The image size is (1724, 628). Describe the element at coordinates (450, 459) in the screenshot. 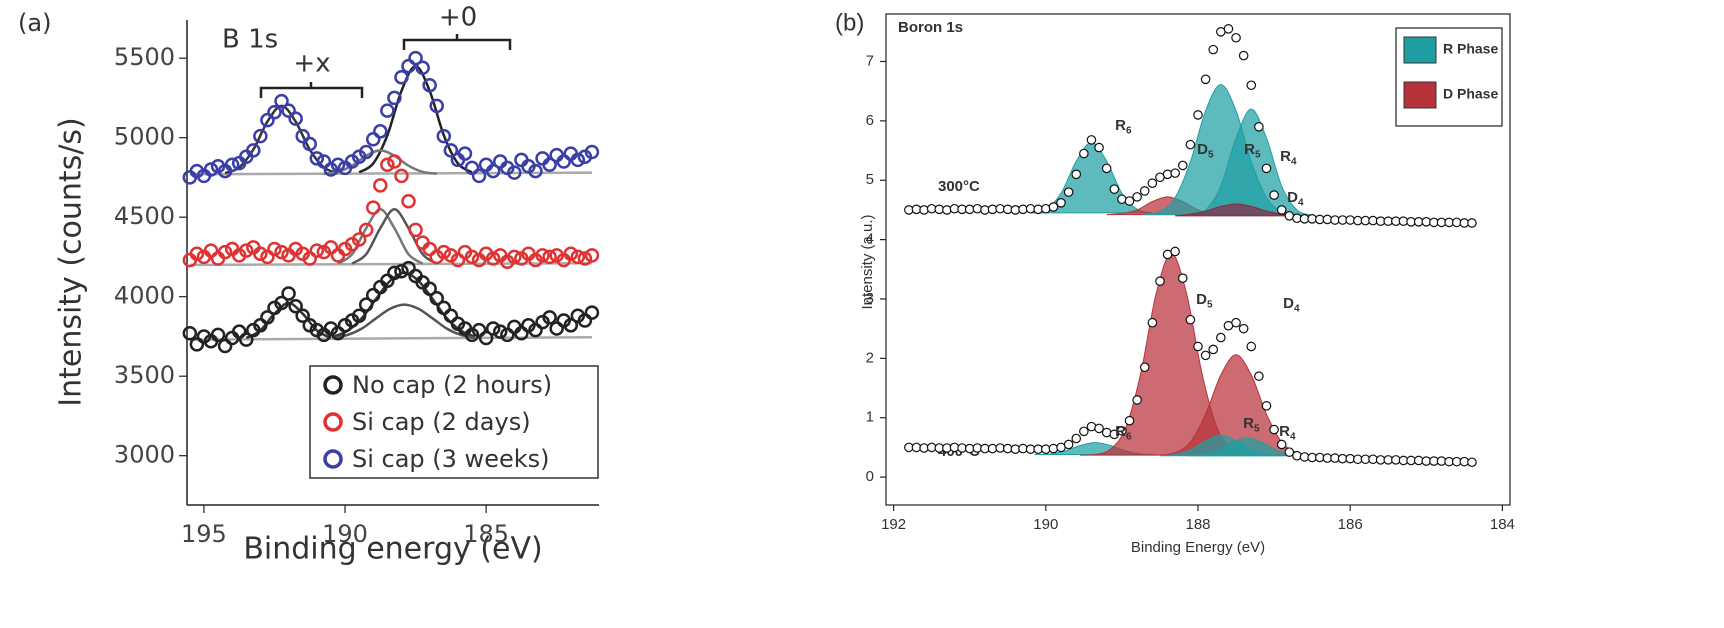

I see `legend-label: Si cap (3 weeks)` at that location.